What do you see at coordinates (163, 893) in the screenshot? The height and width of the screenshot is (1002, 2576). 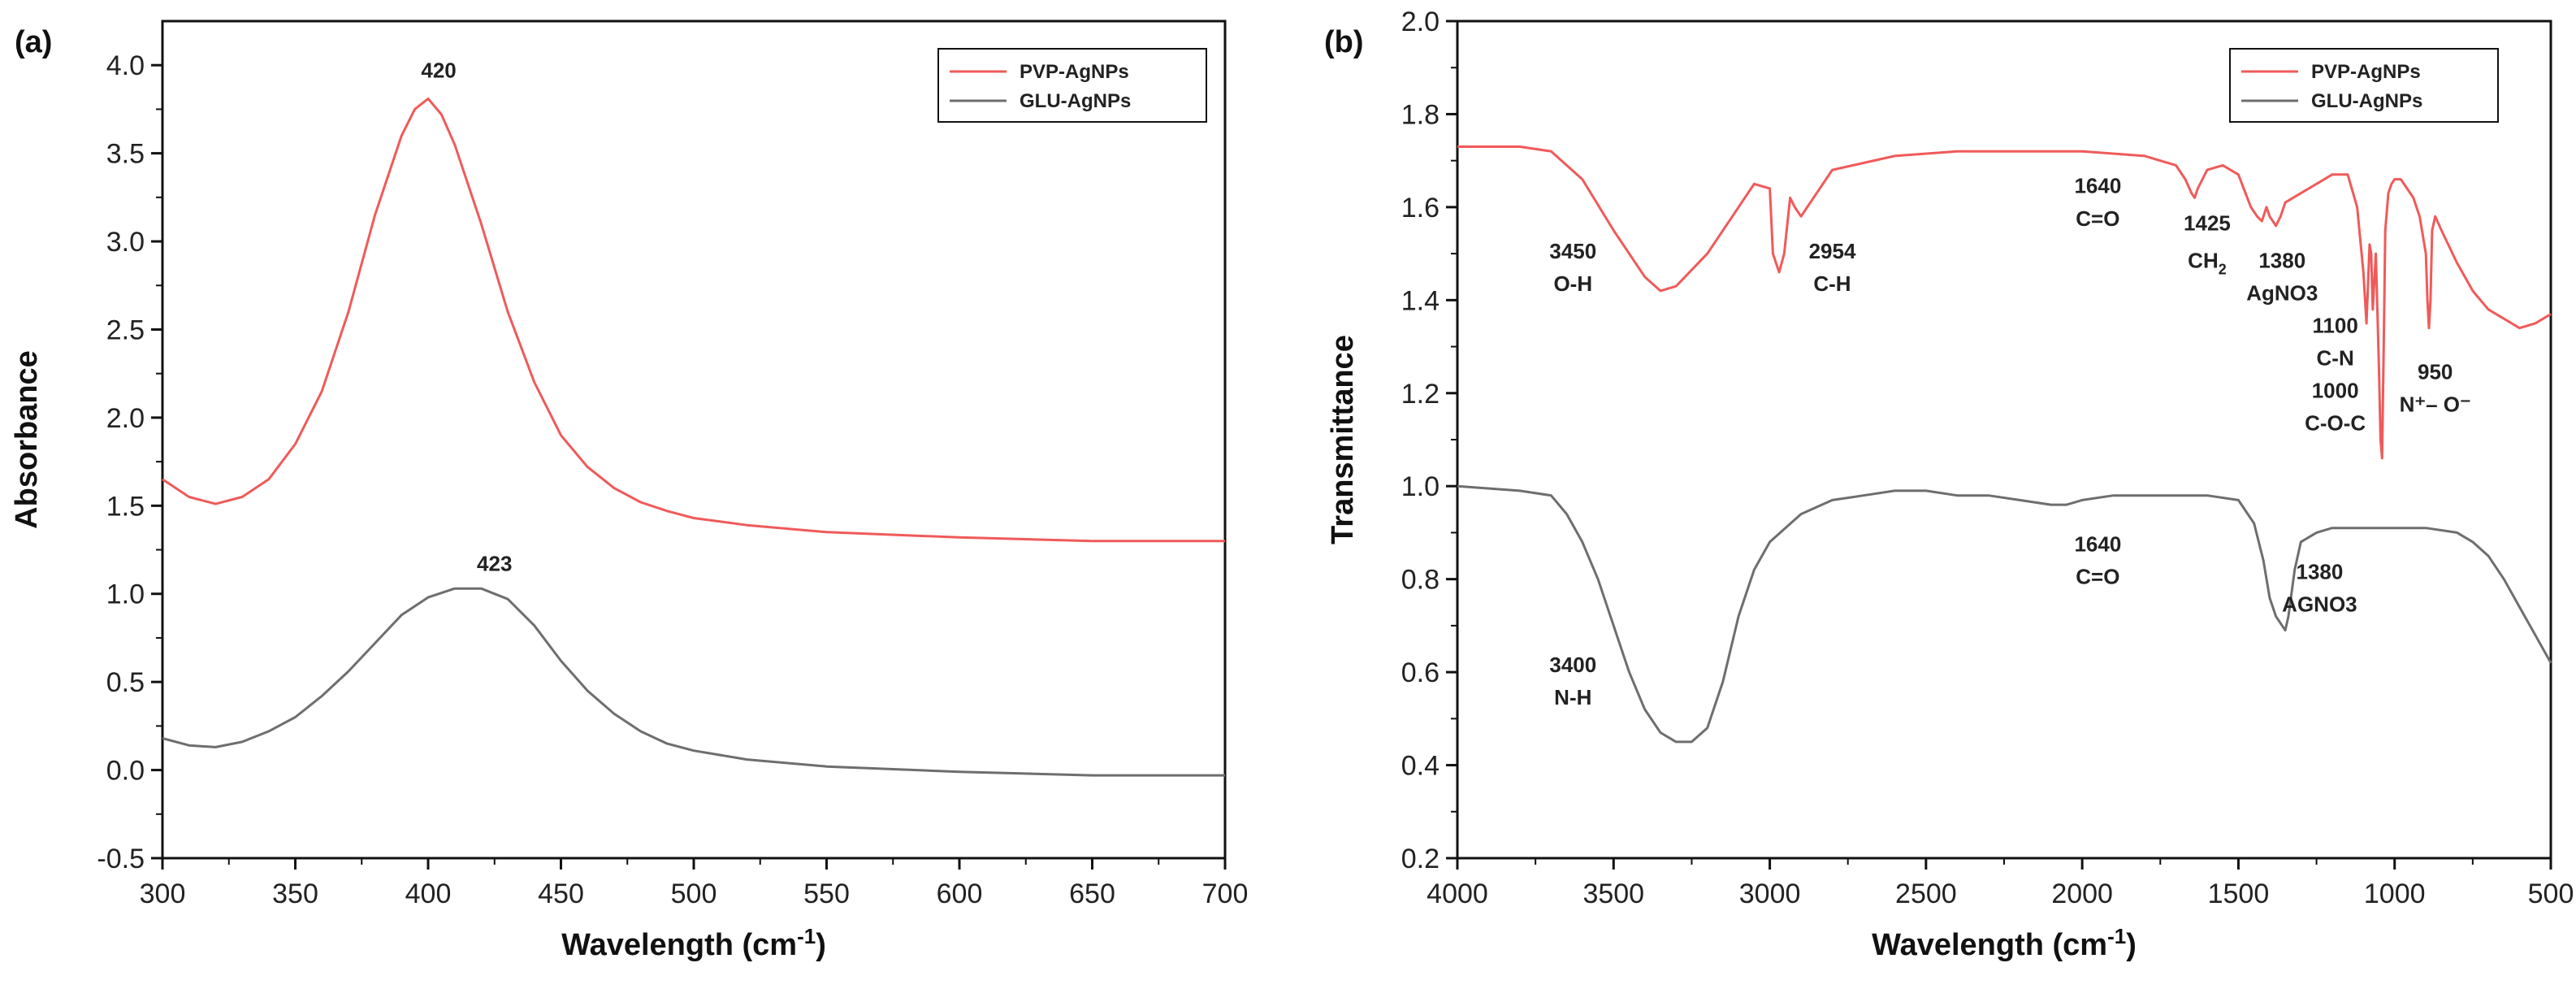 I see `x-tick-label: 300` at bounding box center [163, 893].